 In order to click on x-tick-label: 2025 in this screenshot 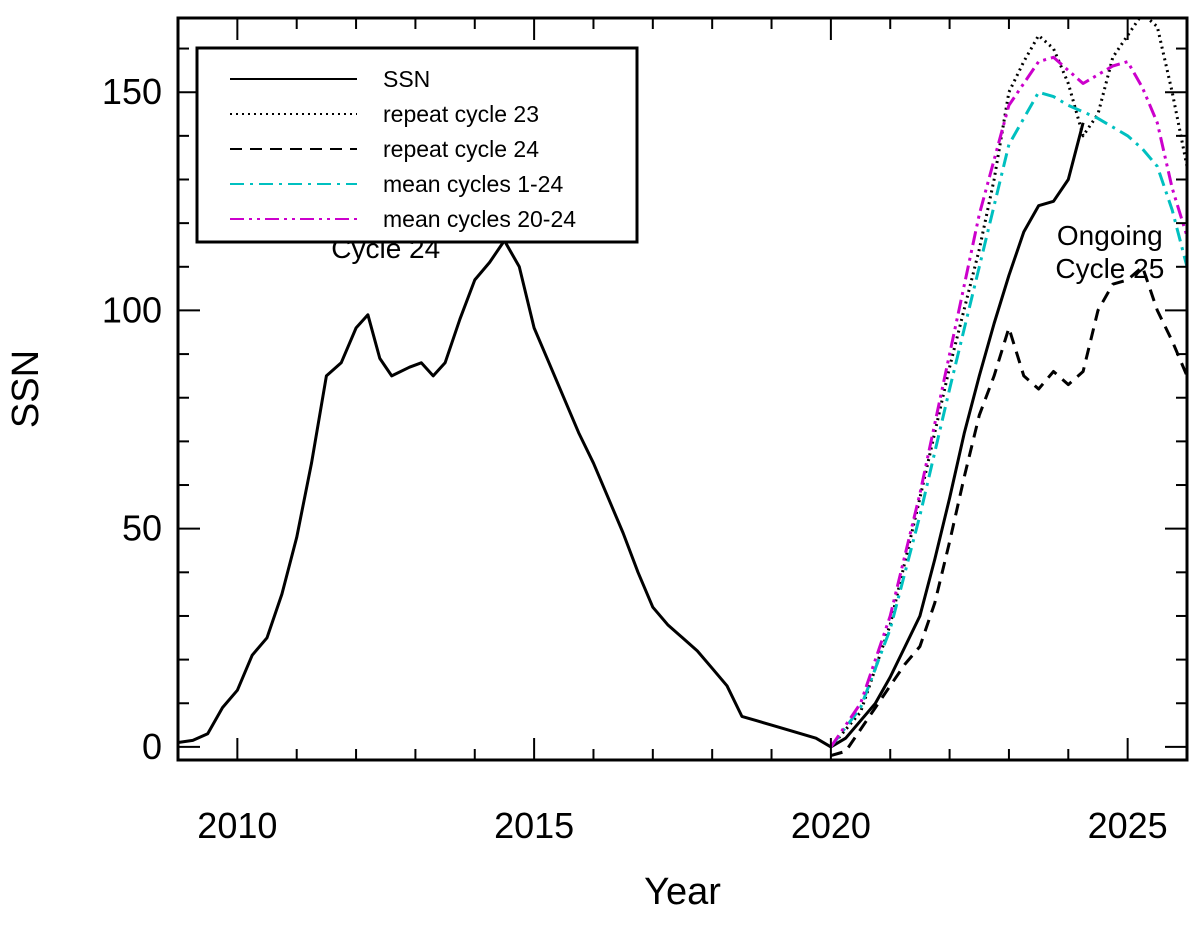, I will do `click(1128, 825)`.